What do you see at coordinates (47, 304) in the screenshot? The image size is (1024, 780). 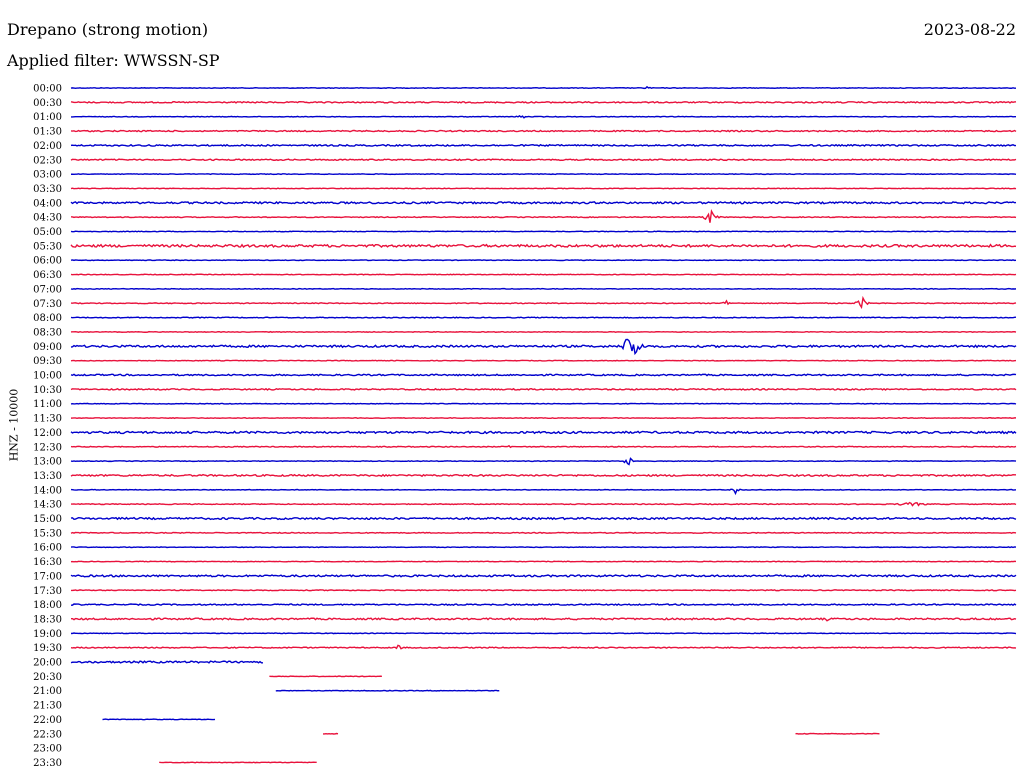 I see `row-tick-label: 07:30` at bounding box center [47, 304].